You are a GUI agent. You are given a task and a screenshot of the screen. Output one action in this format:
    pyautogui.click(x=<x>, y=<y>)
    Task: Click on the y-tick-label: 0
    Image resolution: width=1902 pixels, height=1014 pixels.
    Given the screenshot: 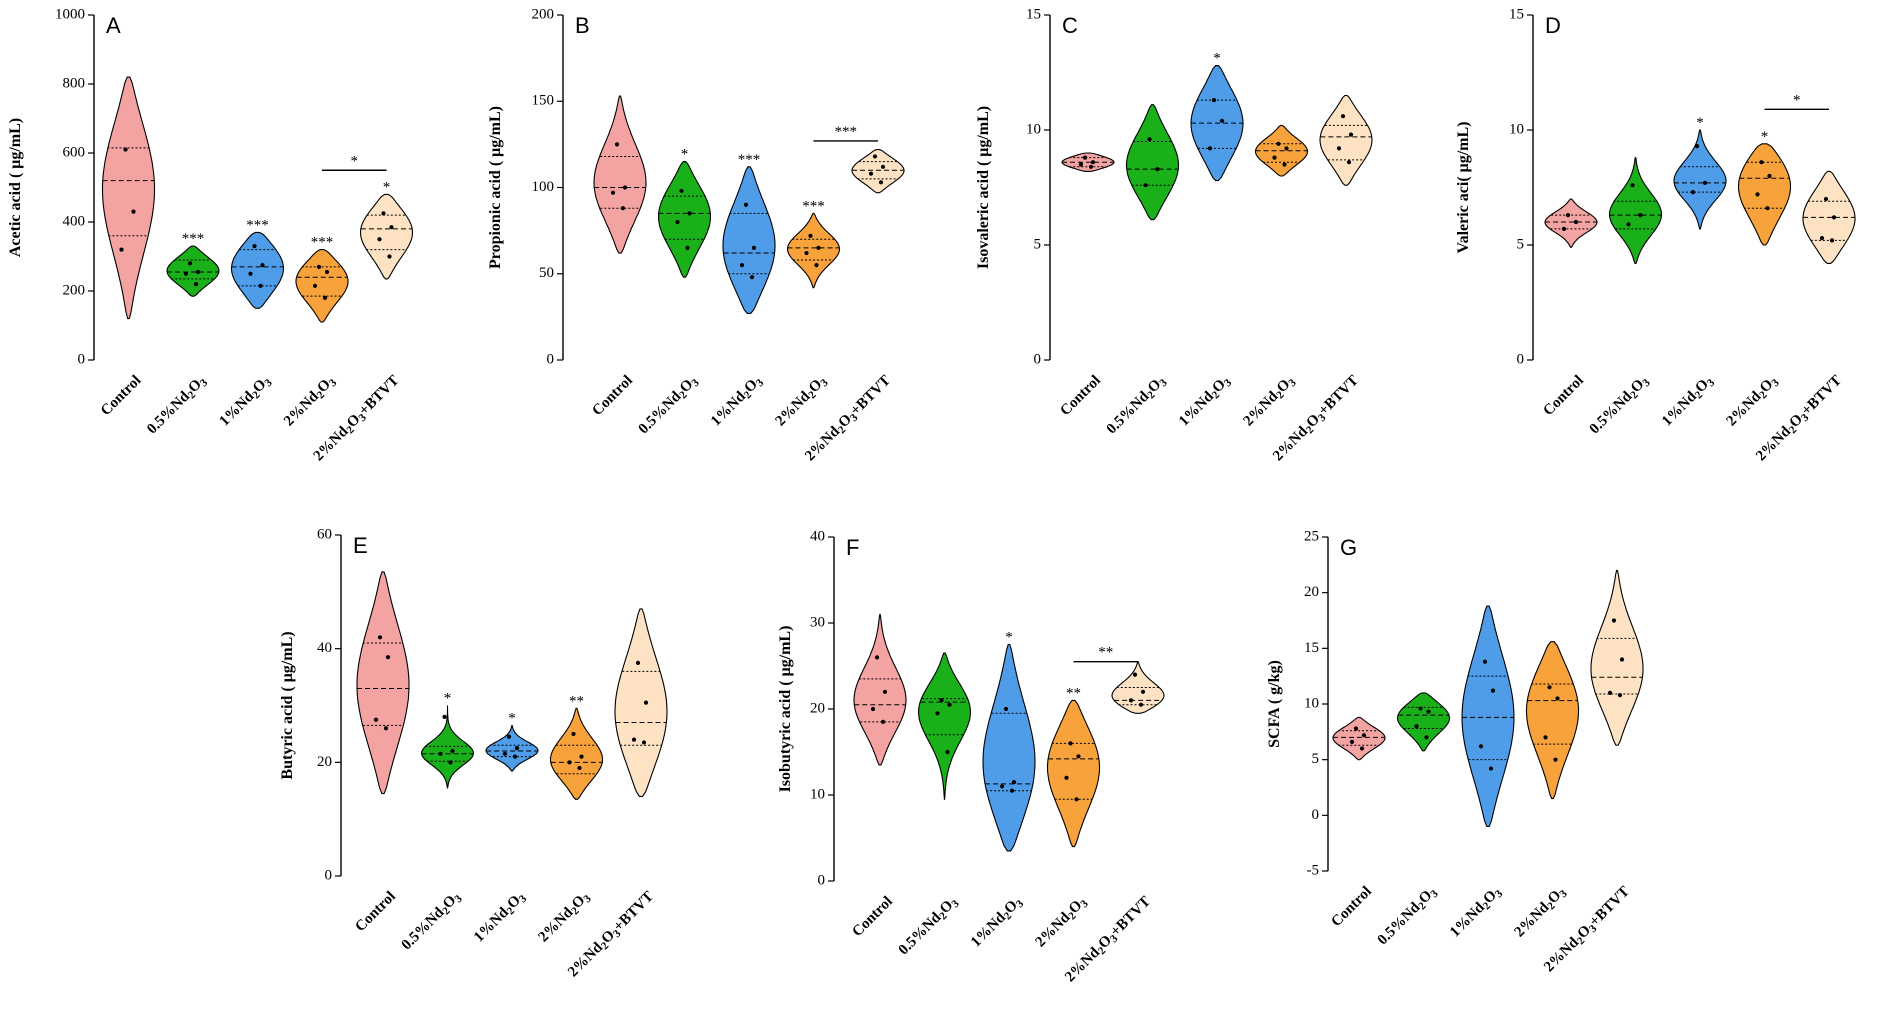 What is the action you would take?
    pyautogui.click(x=1316, y=815)
    